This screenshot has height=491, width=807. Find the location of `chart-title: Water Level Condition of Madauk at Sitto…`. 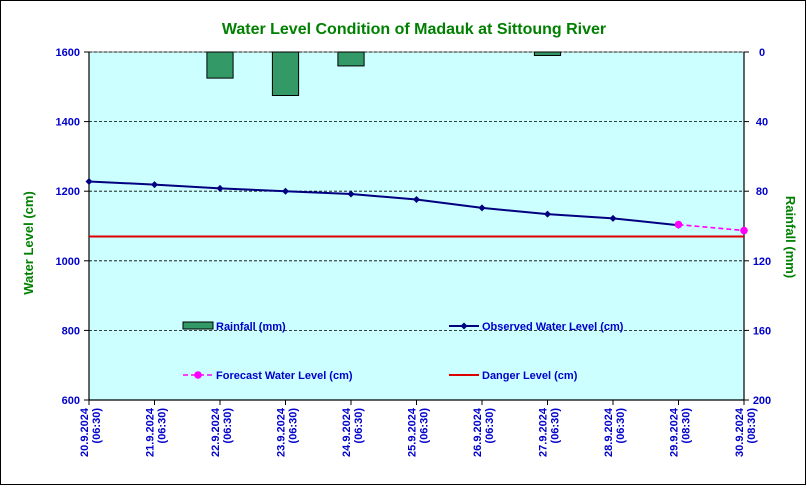

chart-title: Water Level Condition of Madauk at Sitto… is located at coordinates (414, 29).